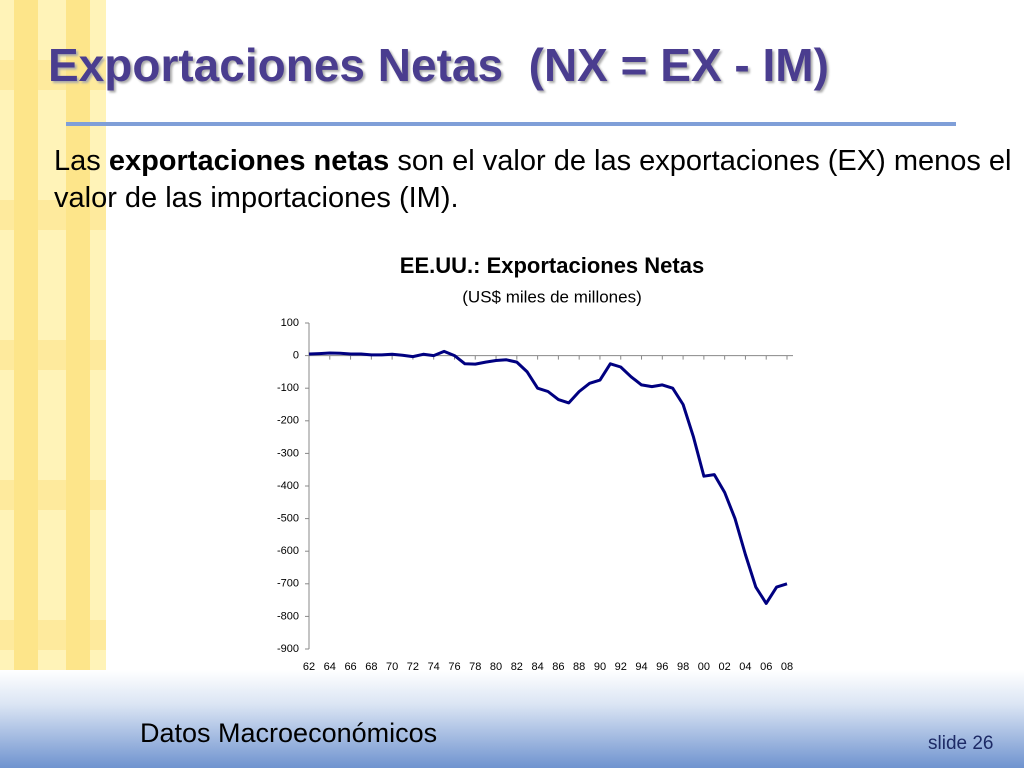 Image resolution: width=1024 pixels, height=768 pixels. I want to click on x-tick-label: 82, so click(517, 665).